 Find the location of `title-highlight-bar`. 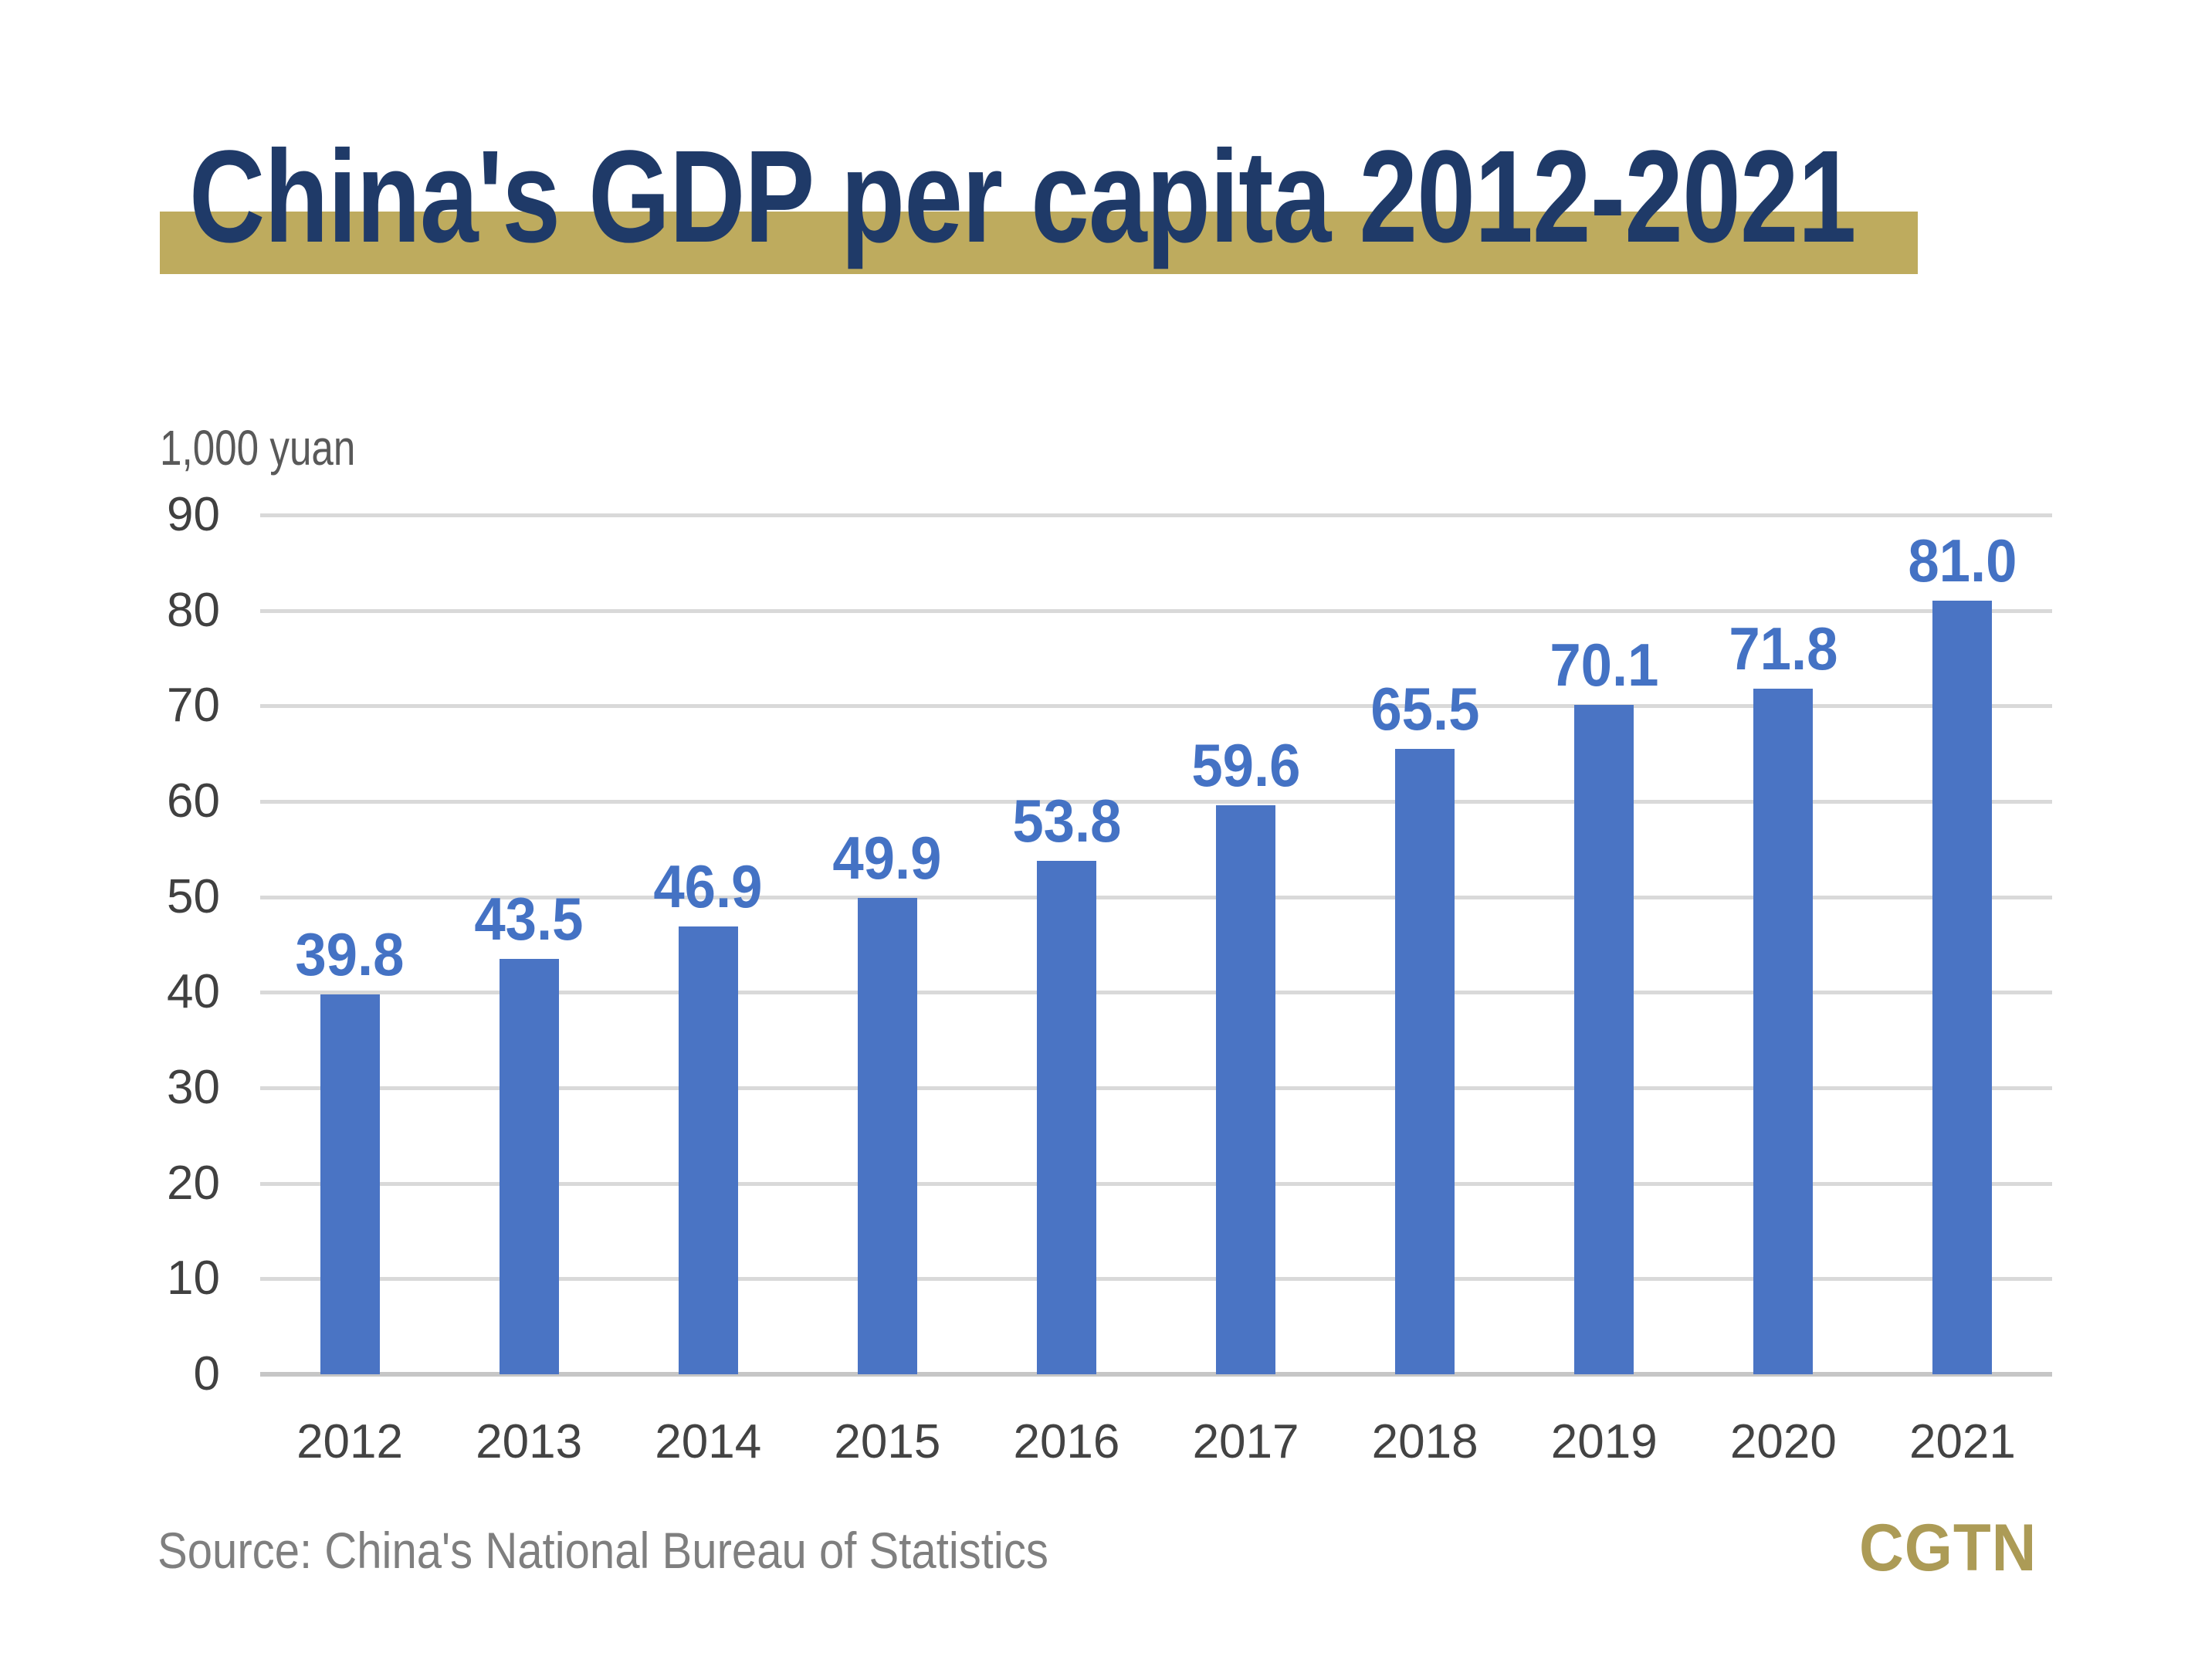

title-highlight-bar is located at coordinates (1039, 243).